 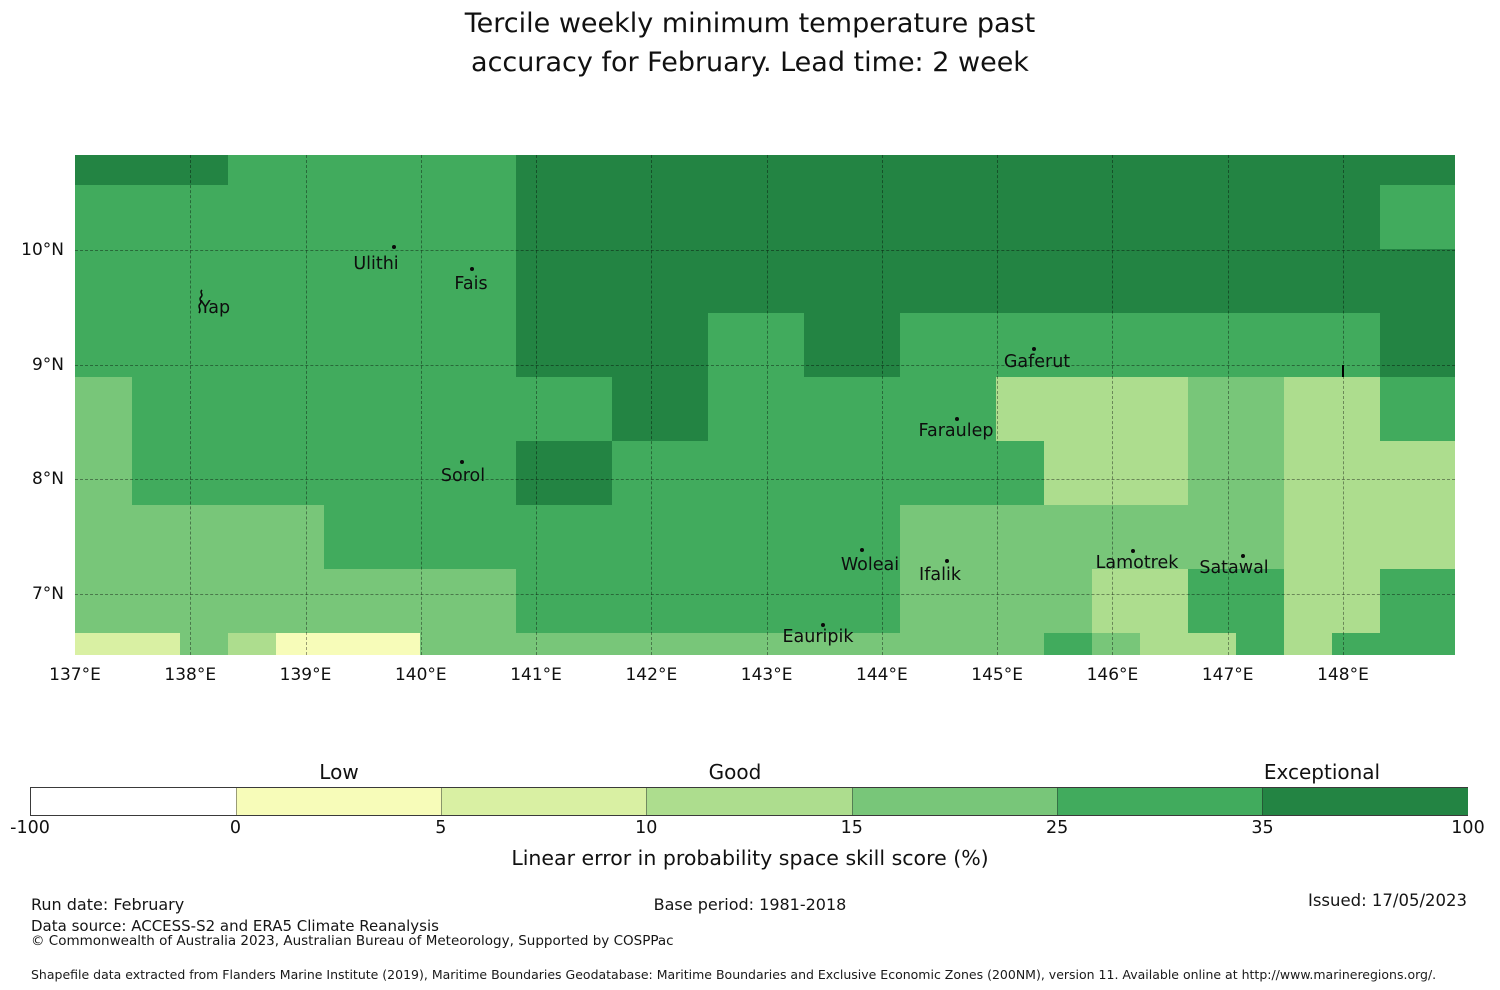 What do you see at coordinates (235, 828) in the screenshot?
I see `colorbar-tick-label: 0` at bounding box center [235, 828].